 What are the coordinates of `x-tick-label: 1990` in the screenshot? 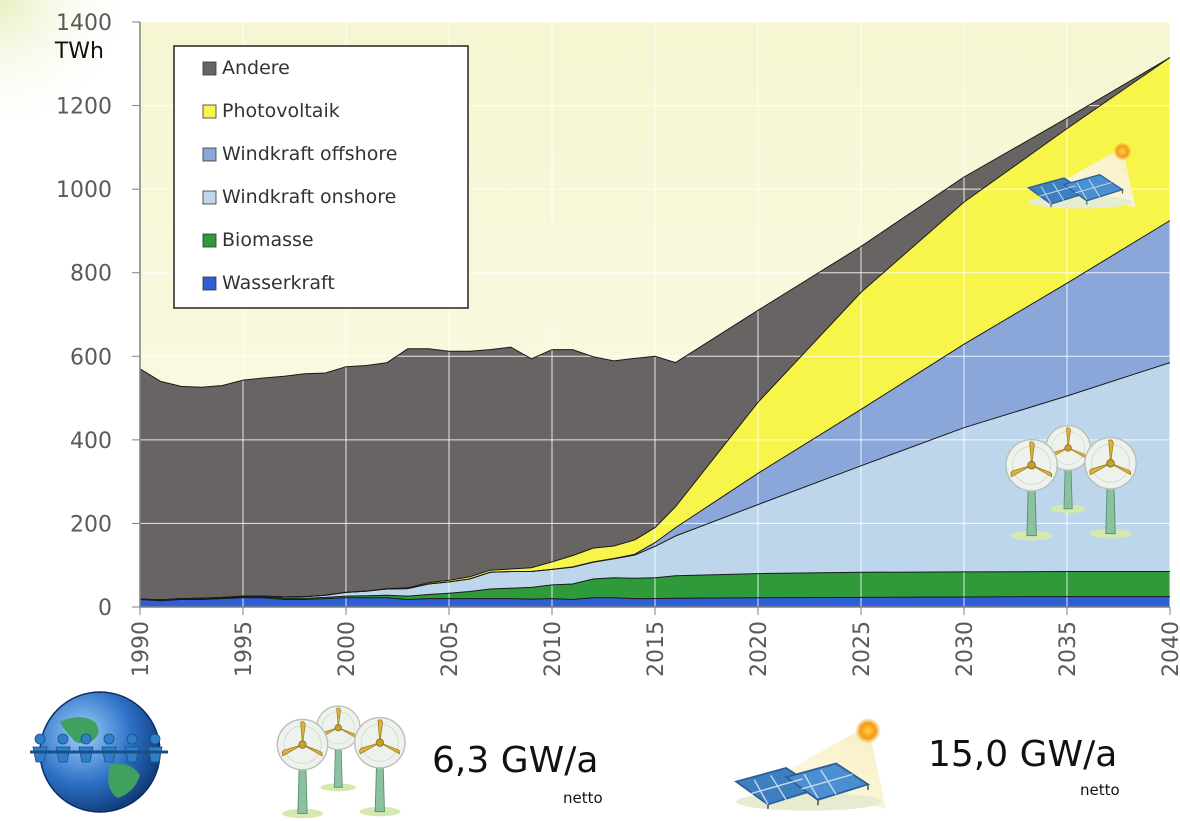 It's located at (141, 649).